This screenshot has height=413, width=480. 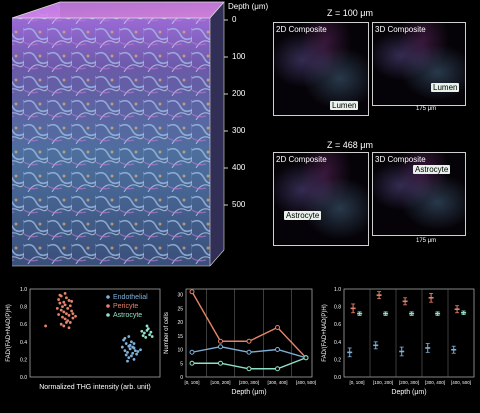 What do you see at coordinates (108, 306) in the screenshot?
I see `legend-marker-pericyte` at bounding box center [108, 306].